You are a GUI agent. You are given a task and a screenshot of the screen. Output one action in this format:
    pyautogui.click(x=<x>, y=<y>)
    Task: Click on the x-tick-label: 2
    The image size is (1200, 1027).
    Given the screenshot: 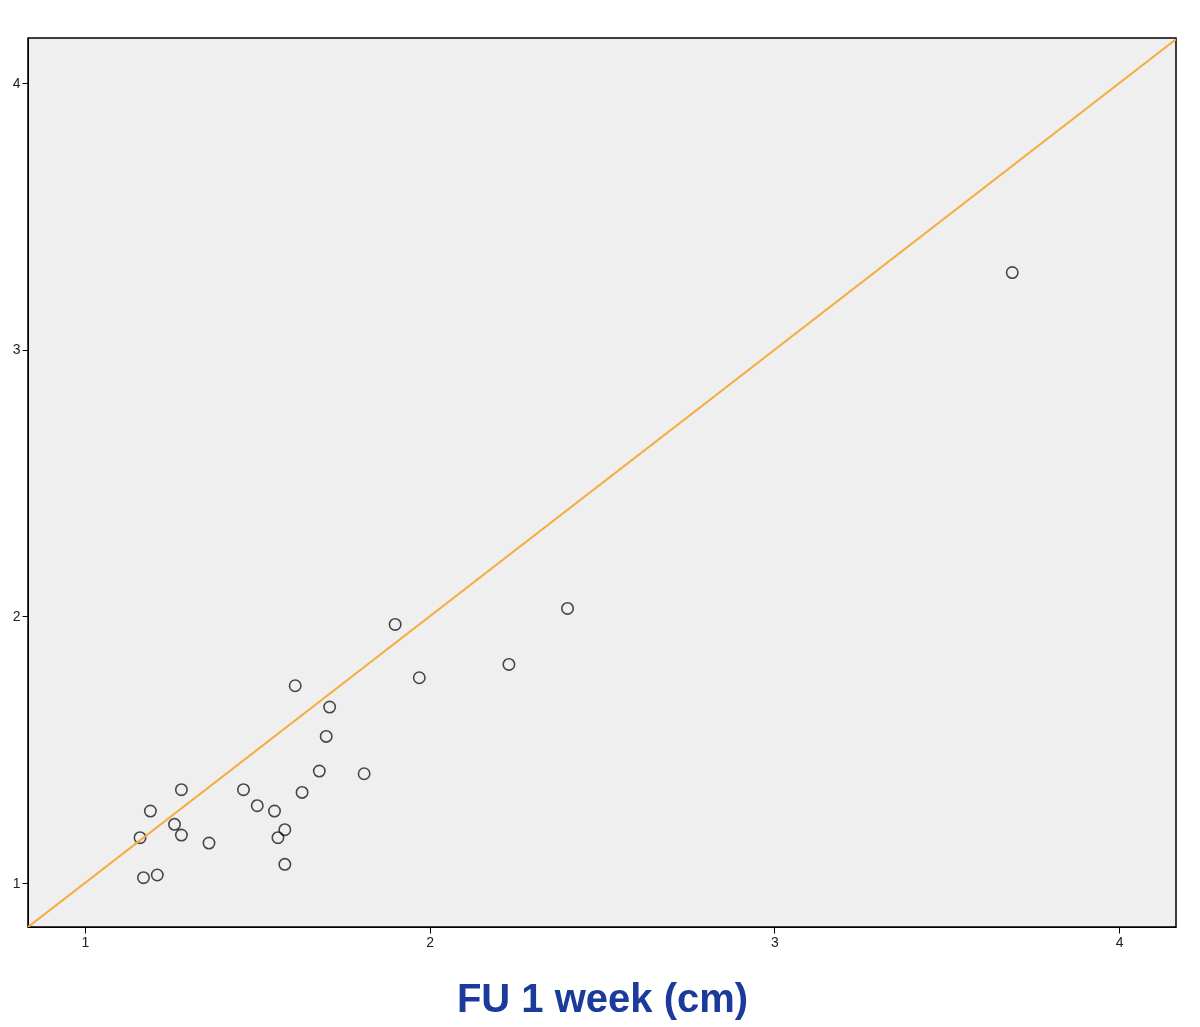 What is the action you would take?
    pyautogui.click(x=430, y=941)
    